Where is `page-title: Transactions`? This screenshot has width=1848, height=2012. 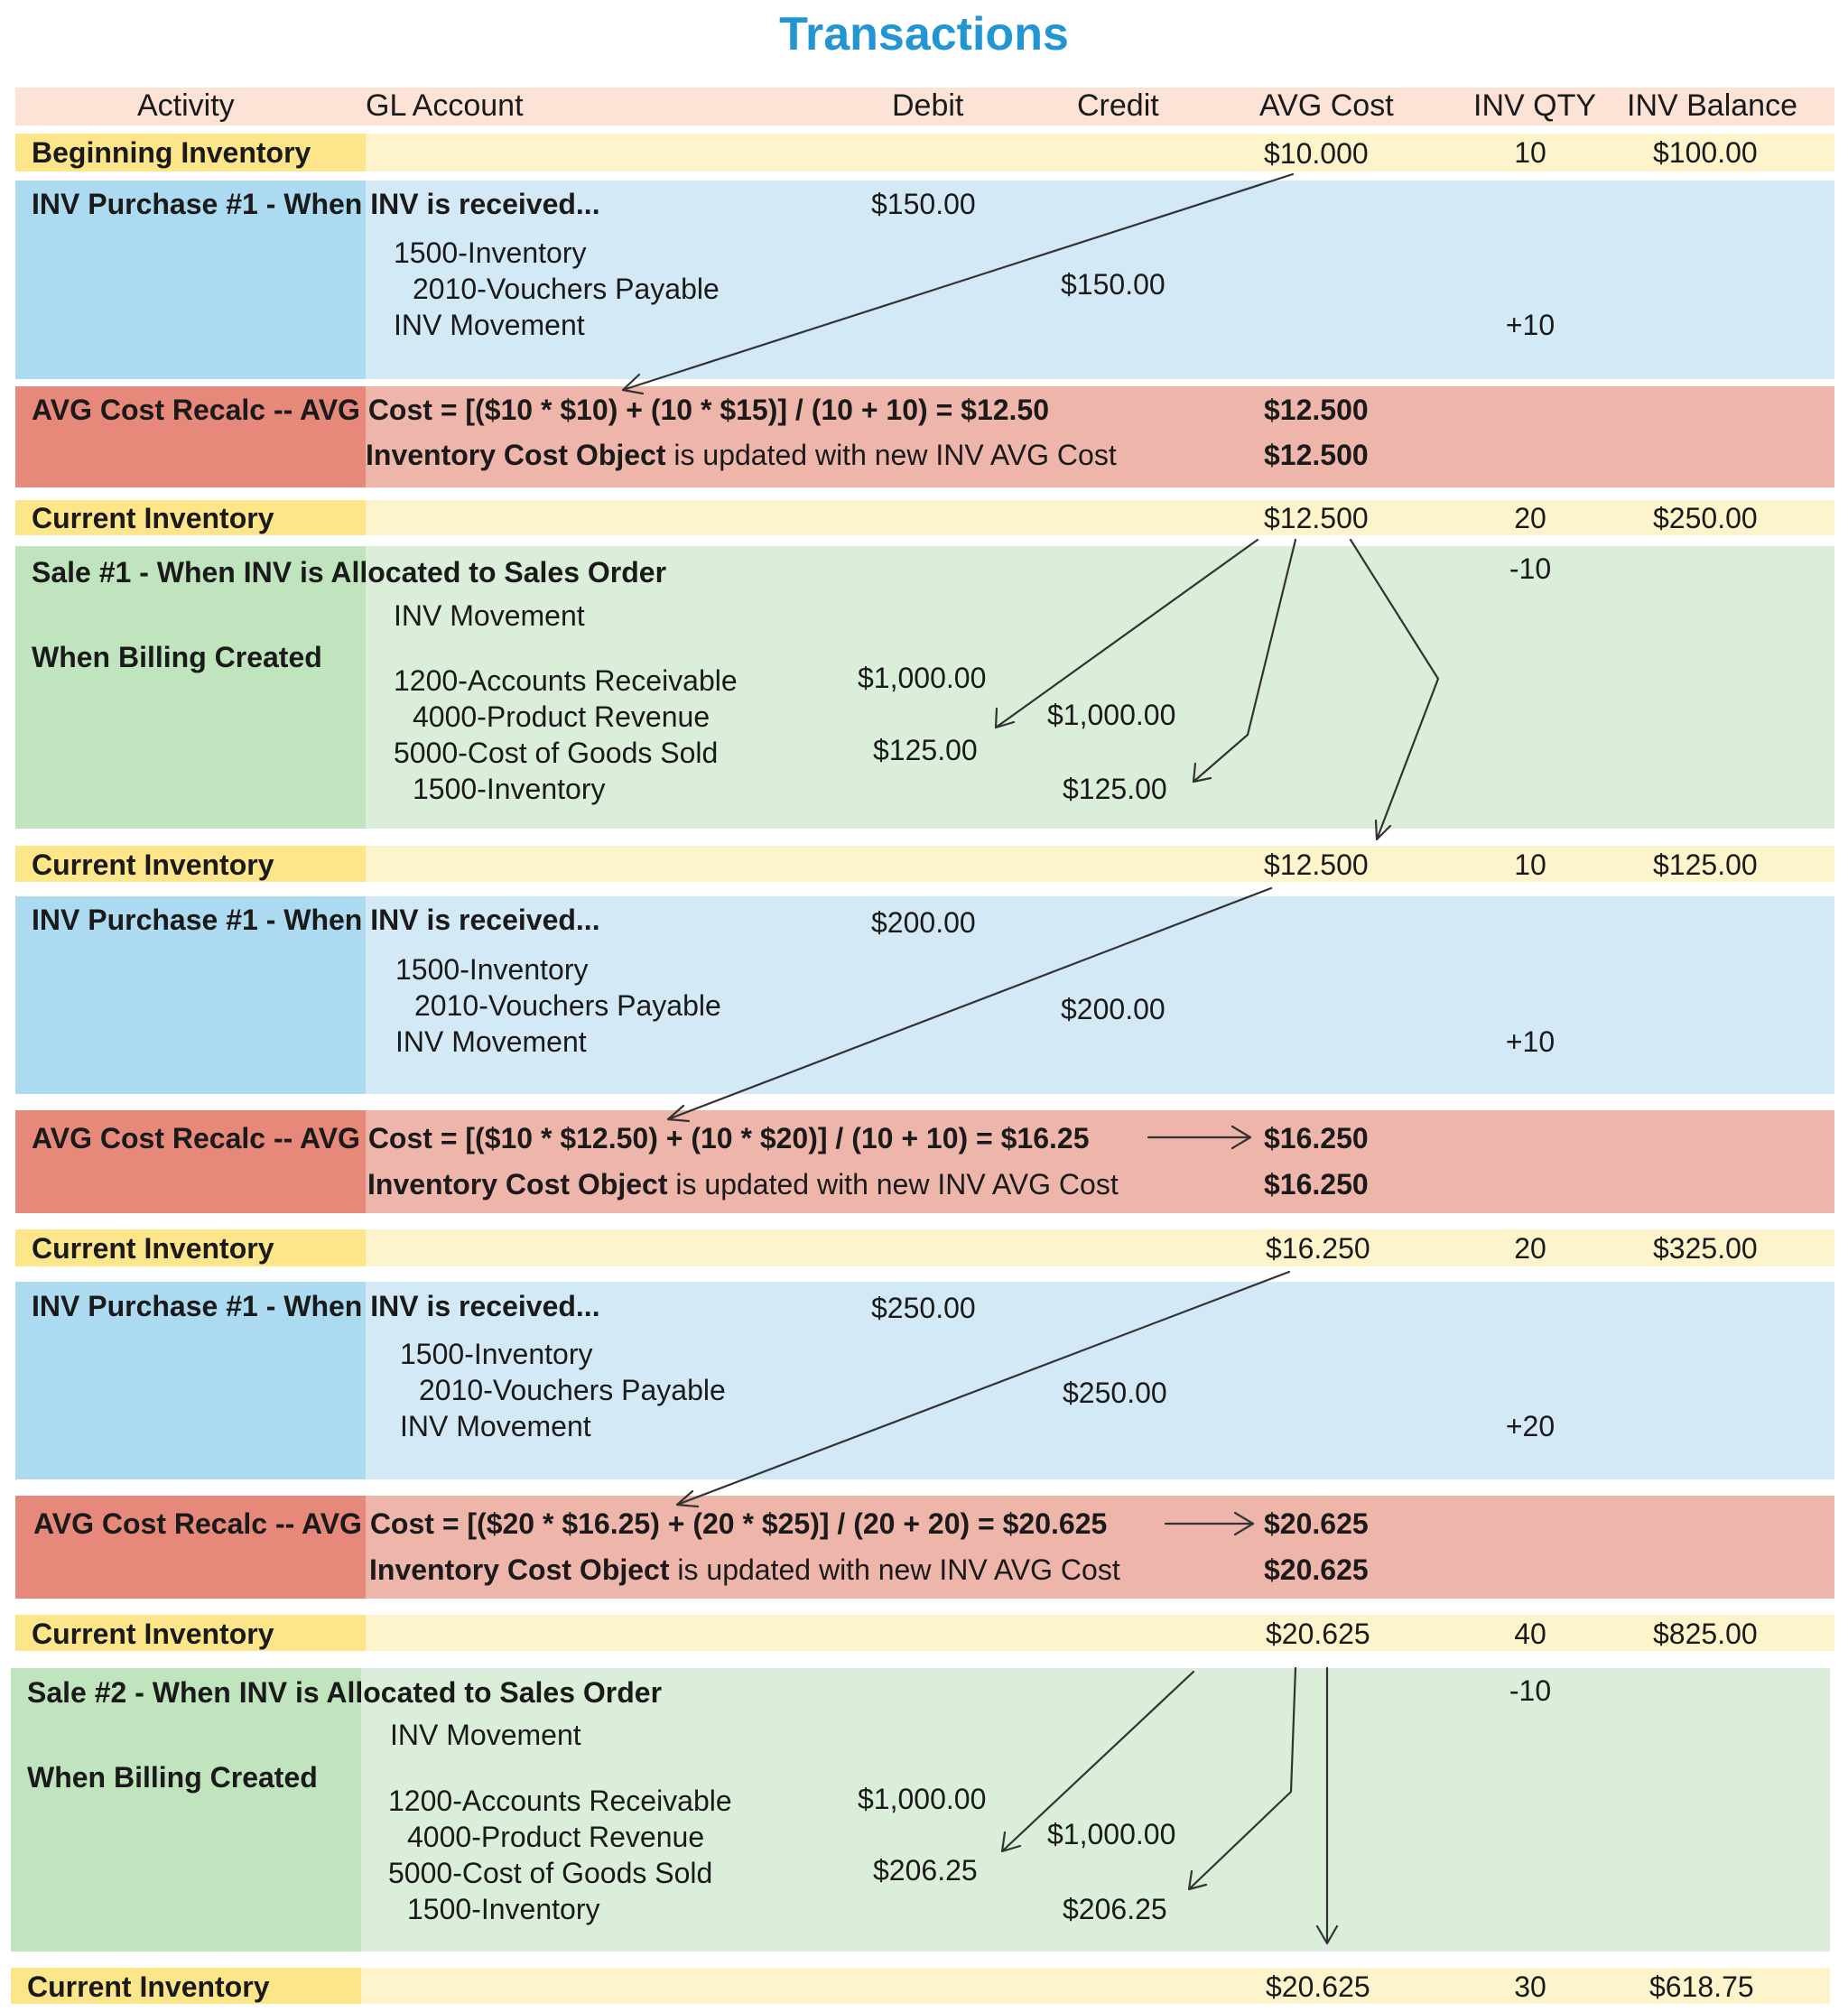 page-title: Transactions is located at coordinates (924, 34).